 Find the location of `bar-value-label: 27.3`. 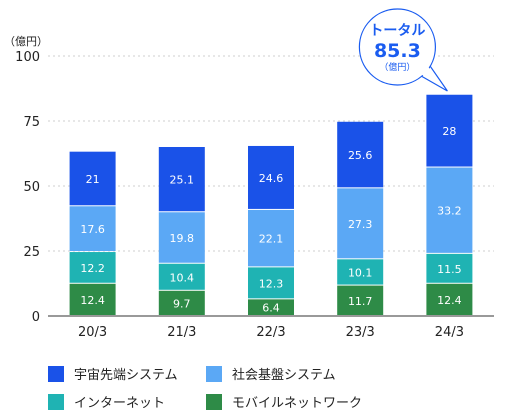

bar-value-label: 27.3 is located at coordinates (360, 224).